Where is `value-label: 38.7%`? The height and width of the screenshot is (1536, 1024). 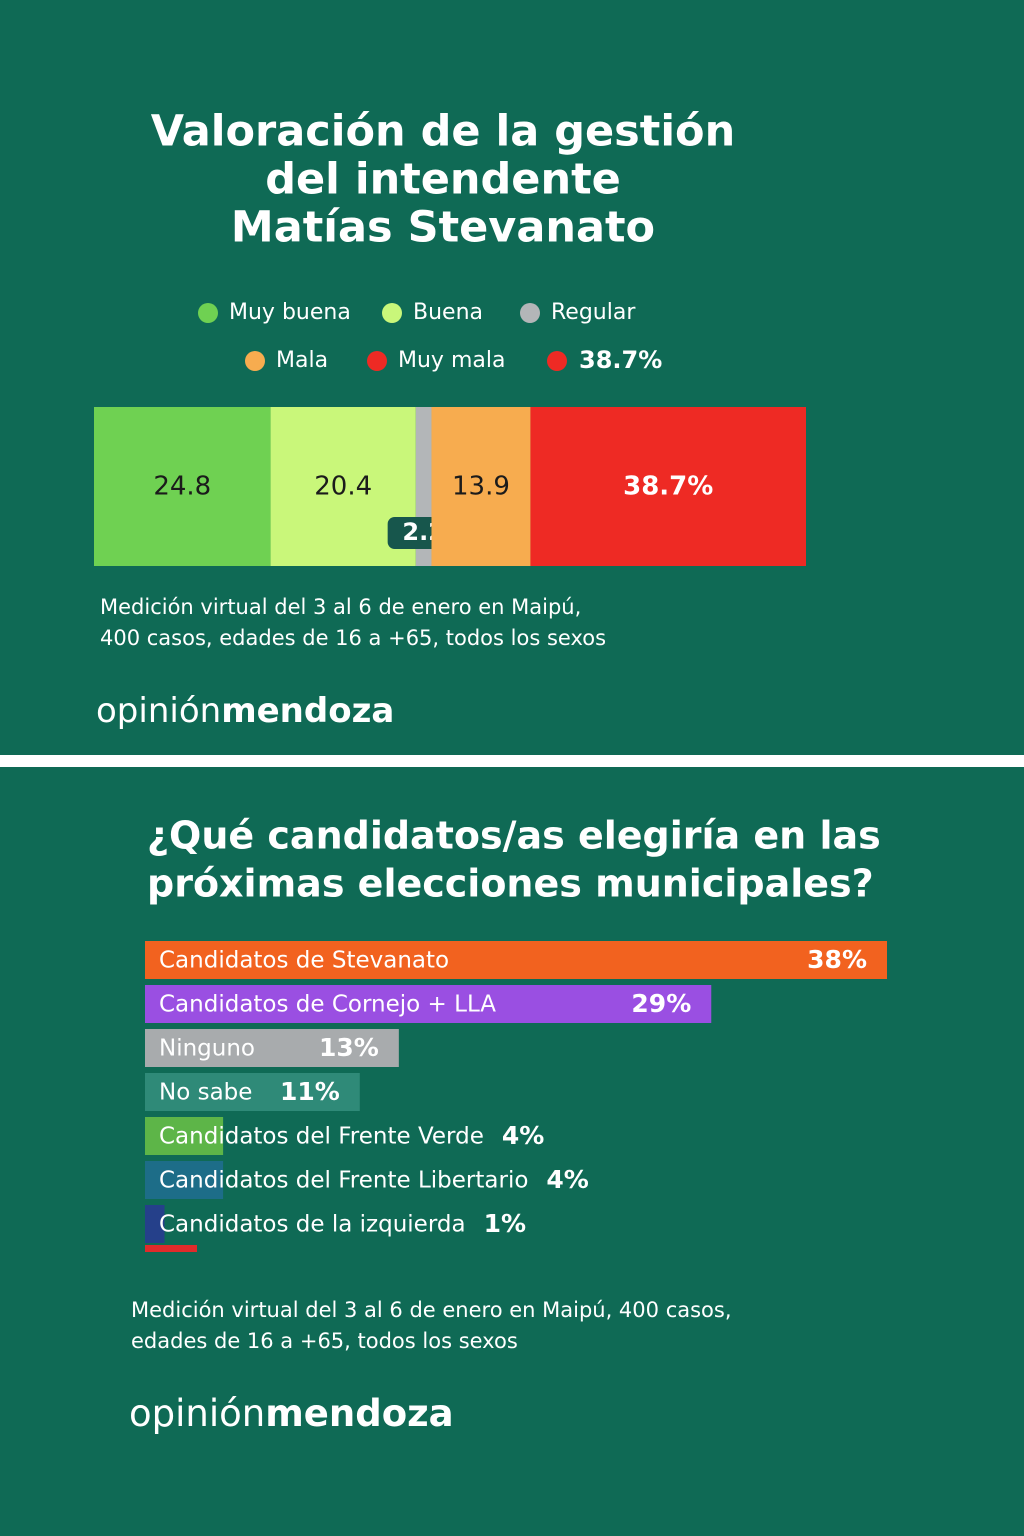
value-label: 38.7% is located at coordinates (668, 487).